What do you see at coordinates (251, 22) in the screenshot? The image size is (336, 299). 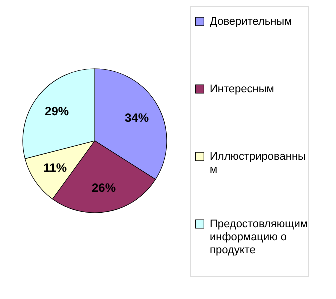 I see `legend-label: Доверительным` at bounding box center [251, 22].